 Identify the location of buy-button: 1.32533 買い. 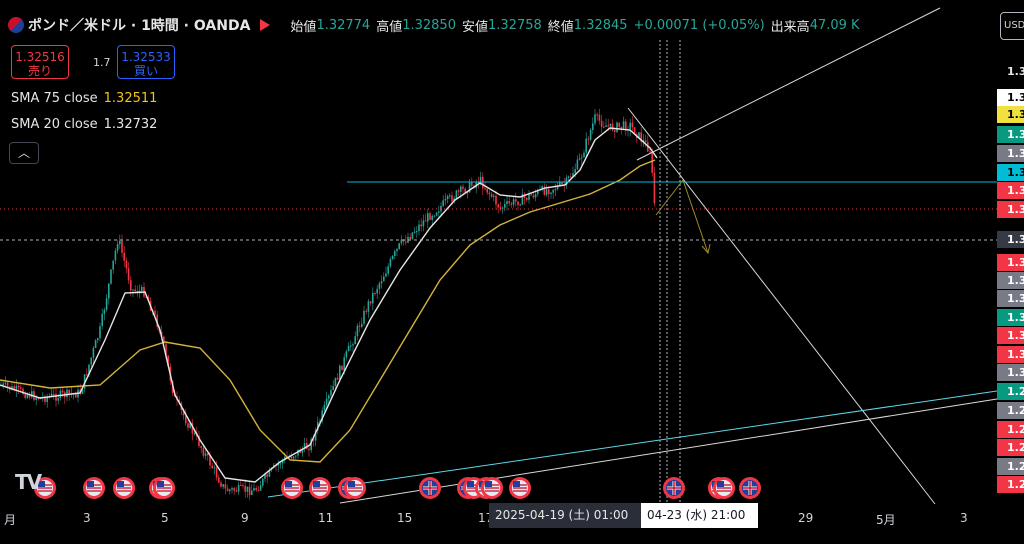
(146, 62).